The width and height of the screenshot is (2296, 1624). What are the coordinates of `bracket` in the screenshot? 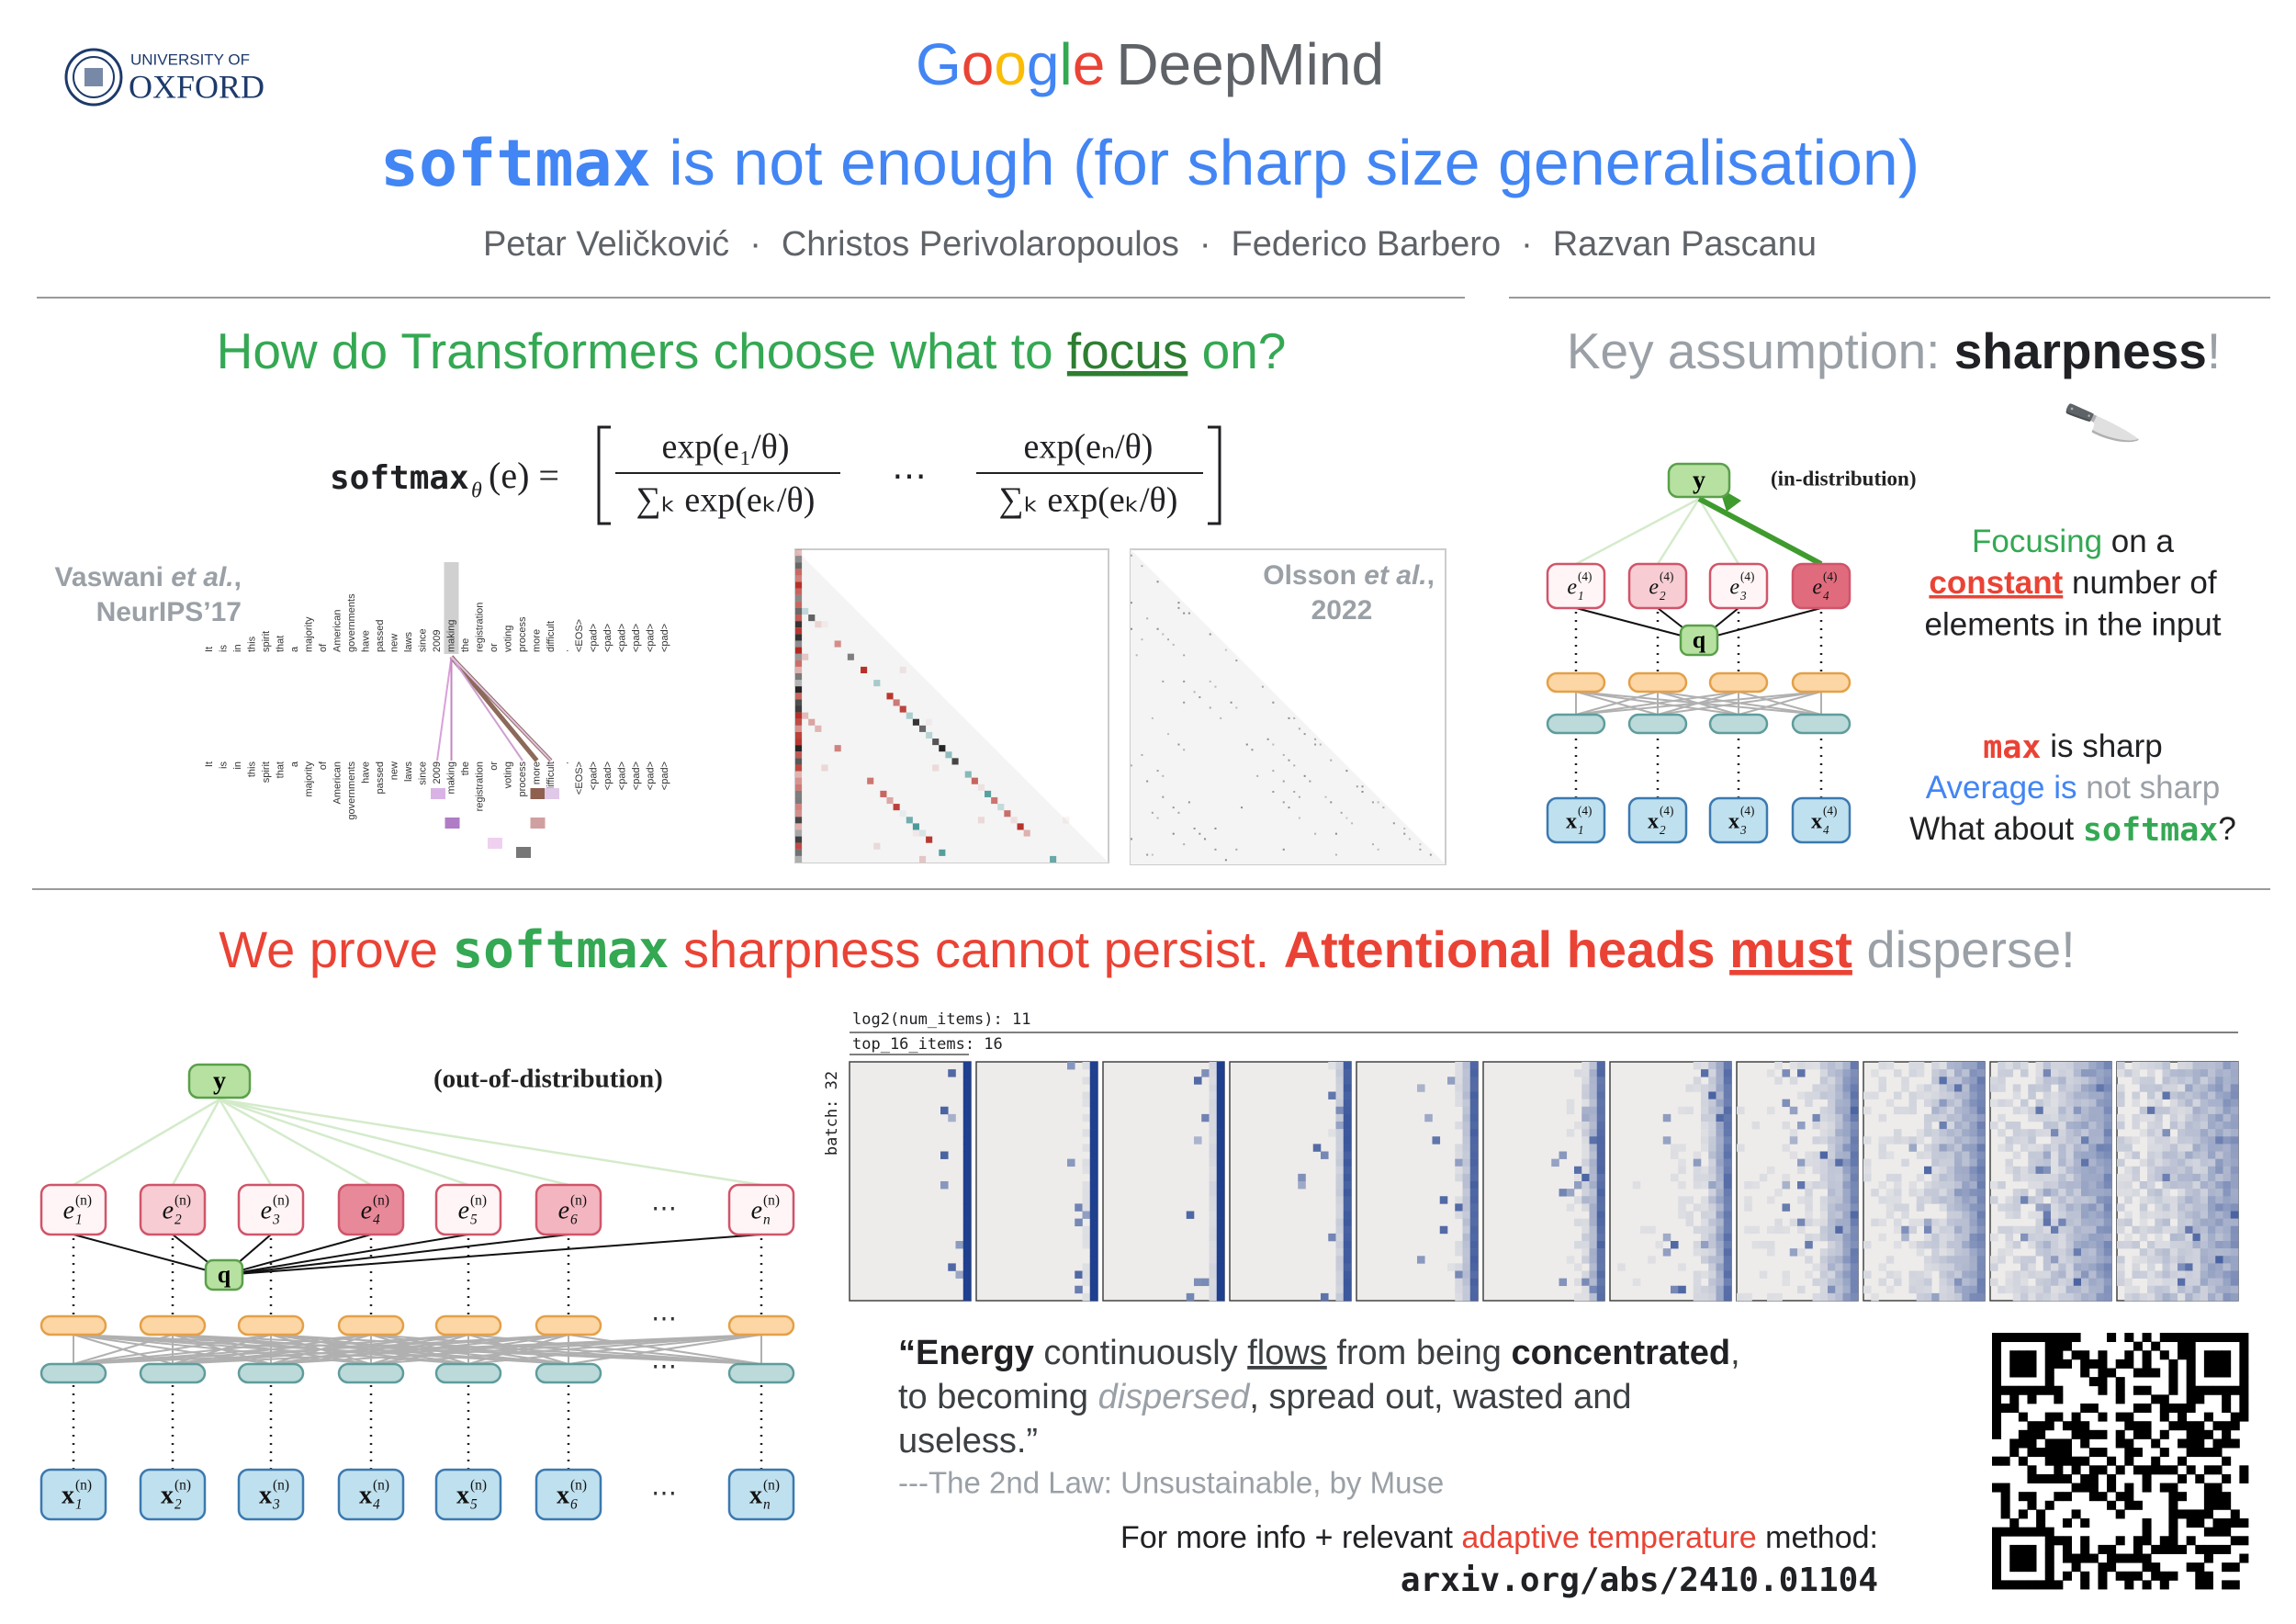 It's located at (1214, 475).